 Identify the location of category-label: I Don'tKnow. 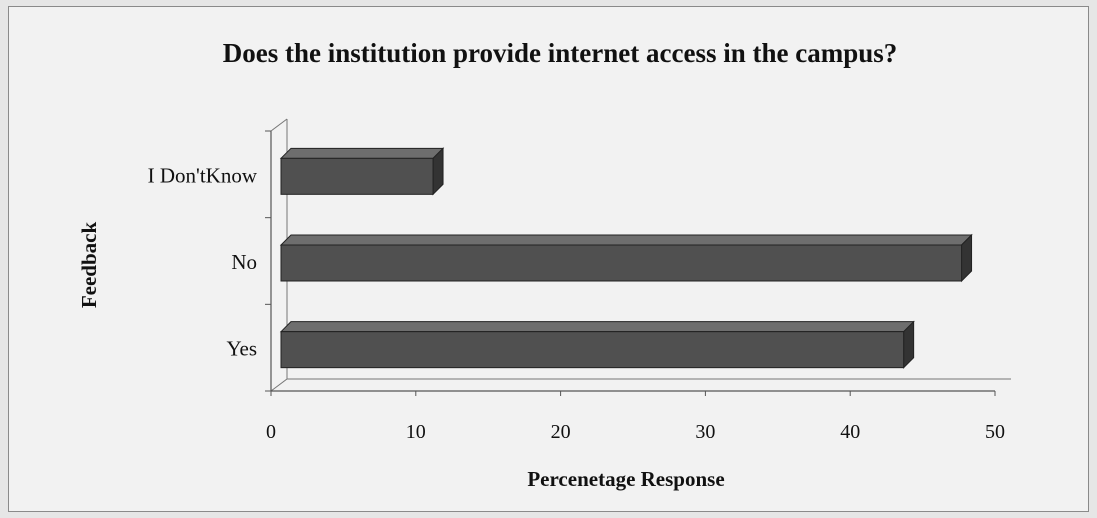
(203, 175).